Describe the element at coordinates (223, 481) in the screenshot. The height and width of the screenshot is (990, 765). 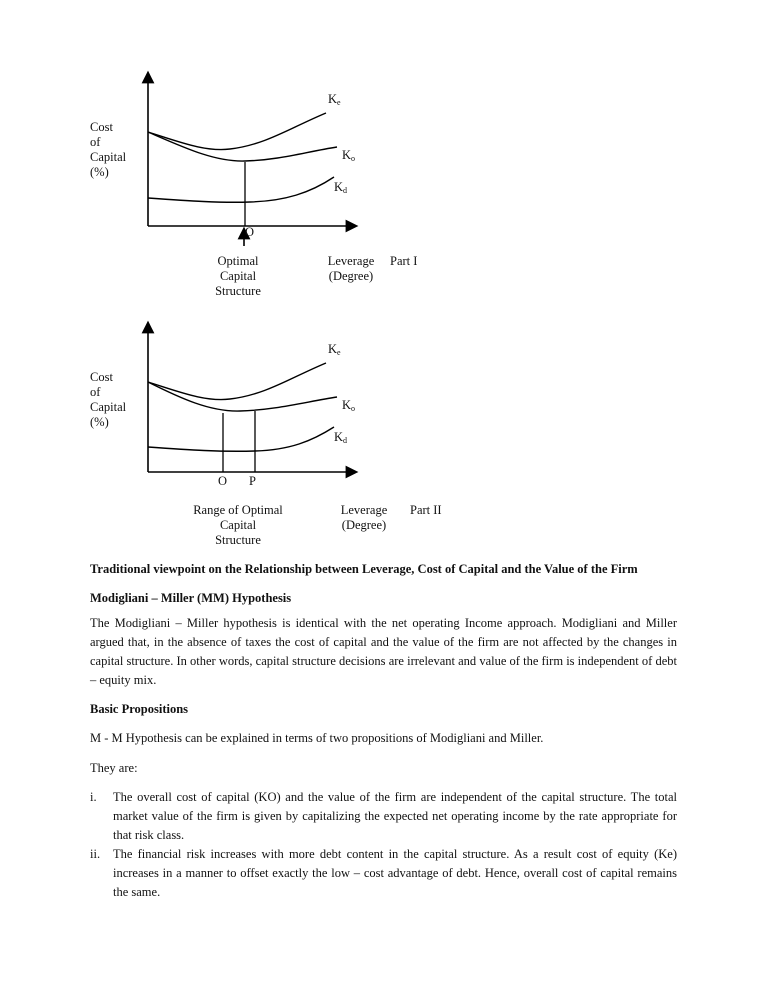
I see `point-o-label-2: O` at that location.